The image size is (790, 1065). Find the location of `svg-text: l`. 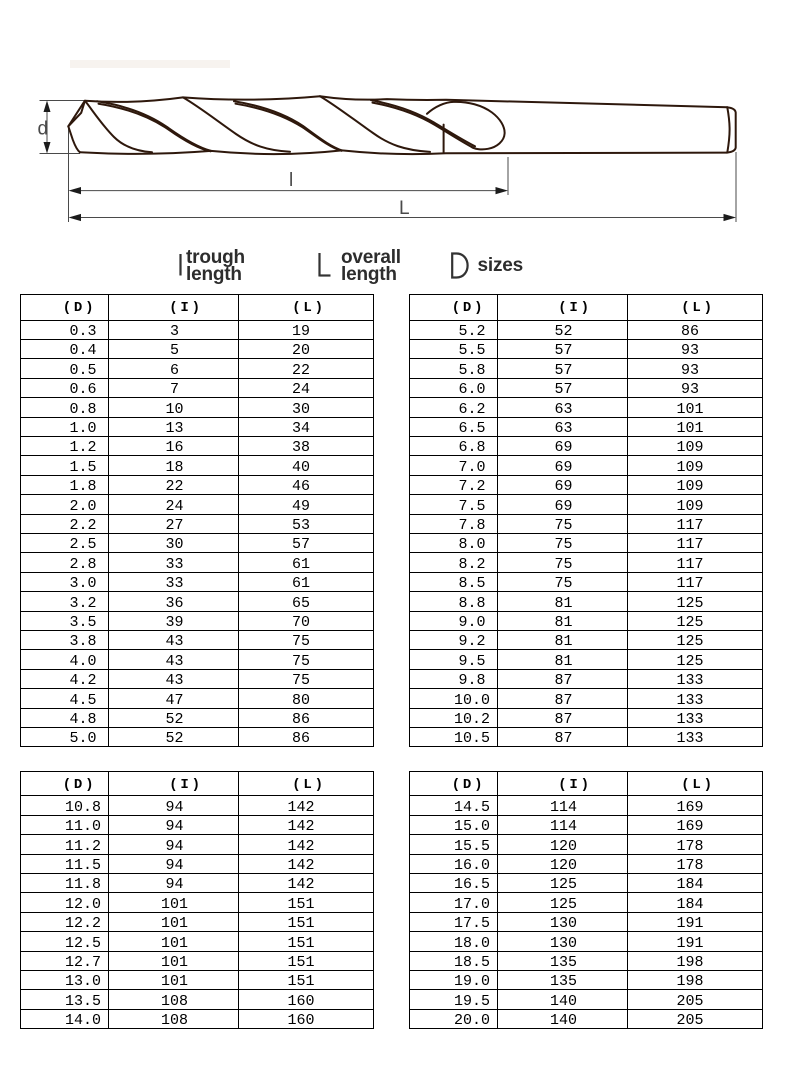

svg-text: l is located at coordinates (291, 180).